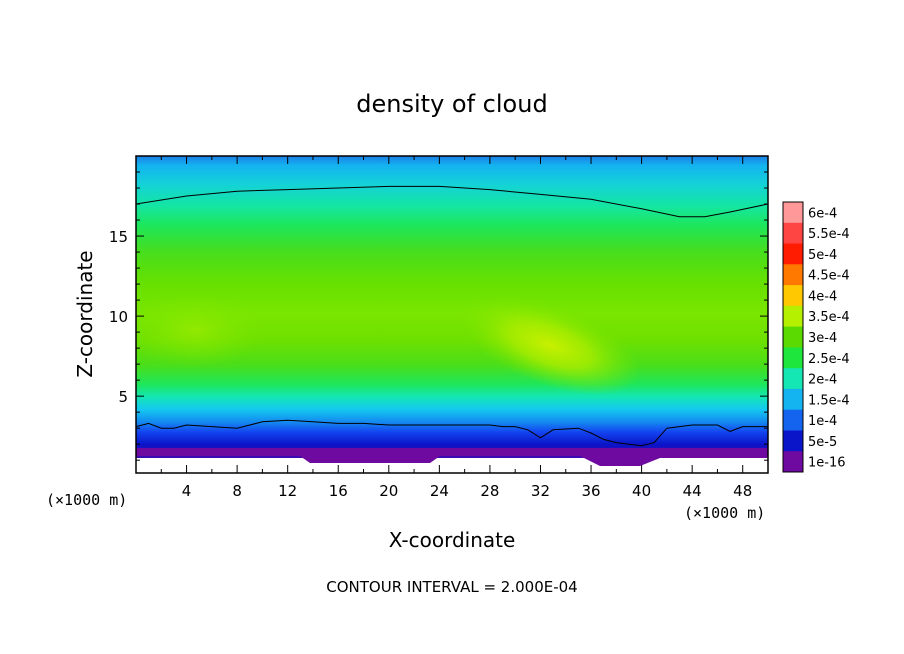 Image resolution: width=904 pixels, height=654 pixels. I want to click on colorbar-label: 2e-4, so click(822, 380).